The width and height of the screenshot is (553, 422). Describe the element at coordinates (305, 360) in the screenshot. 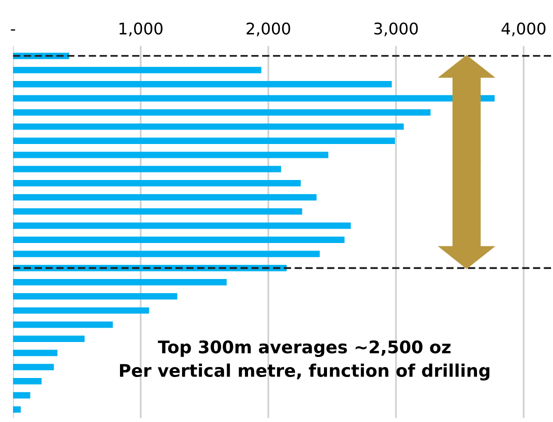

I see `annotation: Top 300m averages ~2,500 oz Per vertical metre, function of drilling` at that location.